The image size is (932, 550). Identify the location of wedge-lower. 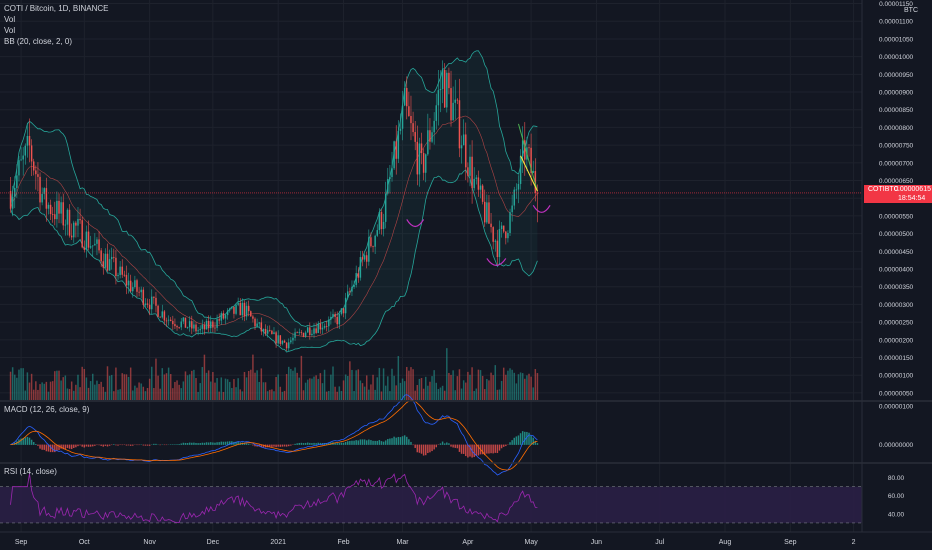
(529, 173).